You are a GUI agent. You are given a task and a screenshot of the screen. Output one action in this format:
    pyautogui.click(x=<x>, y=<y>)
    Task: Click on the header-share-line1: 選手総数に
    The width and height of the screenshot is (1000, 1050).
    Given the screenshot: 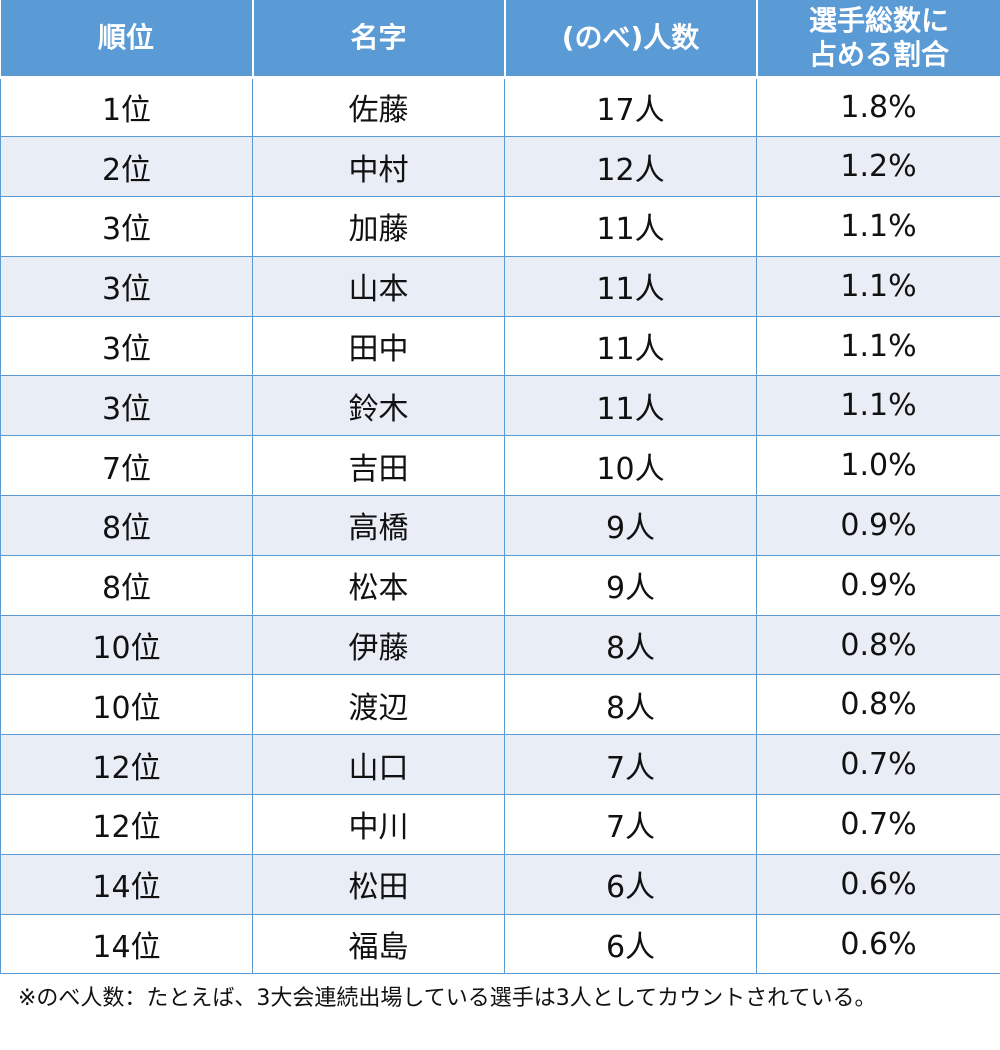 What is the action you would take?
    pyautogui.click(x=878, y=20)
    